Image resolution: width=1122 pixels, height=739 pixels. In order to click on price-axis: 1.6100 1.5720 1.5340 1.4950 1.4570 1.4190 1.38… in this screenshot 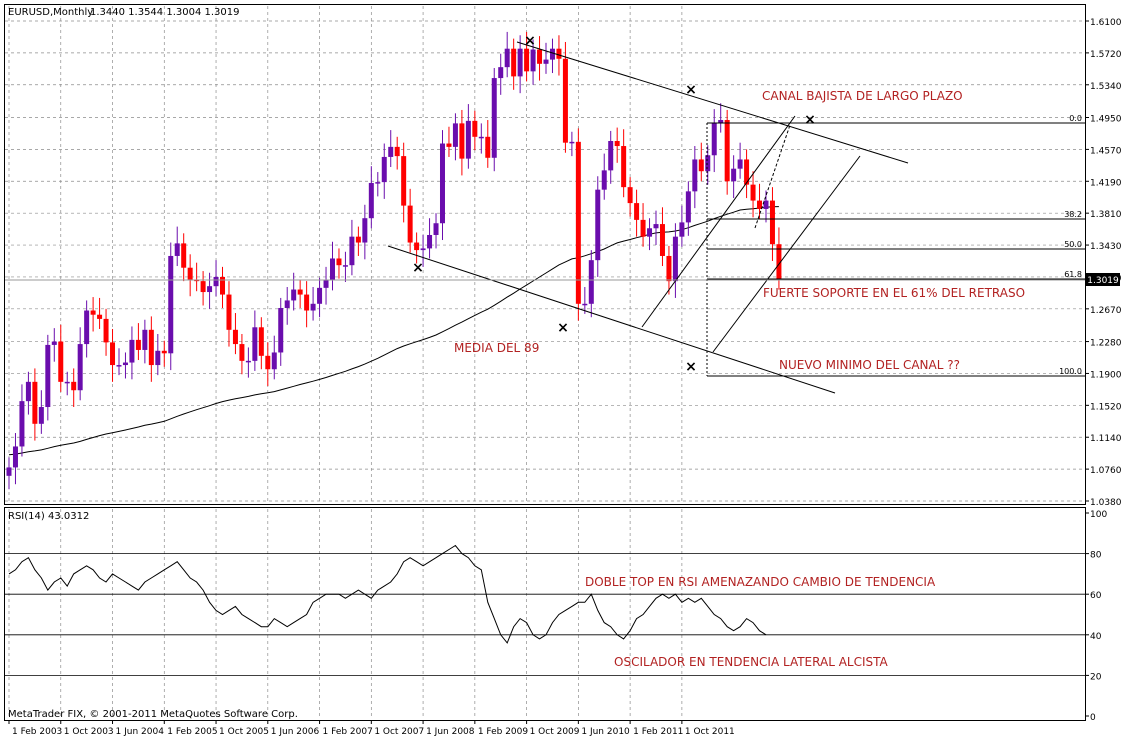, I will do `click(1103, 263)`.